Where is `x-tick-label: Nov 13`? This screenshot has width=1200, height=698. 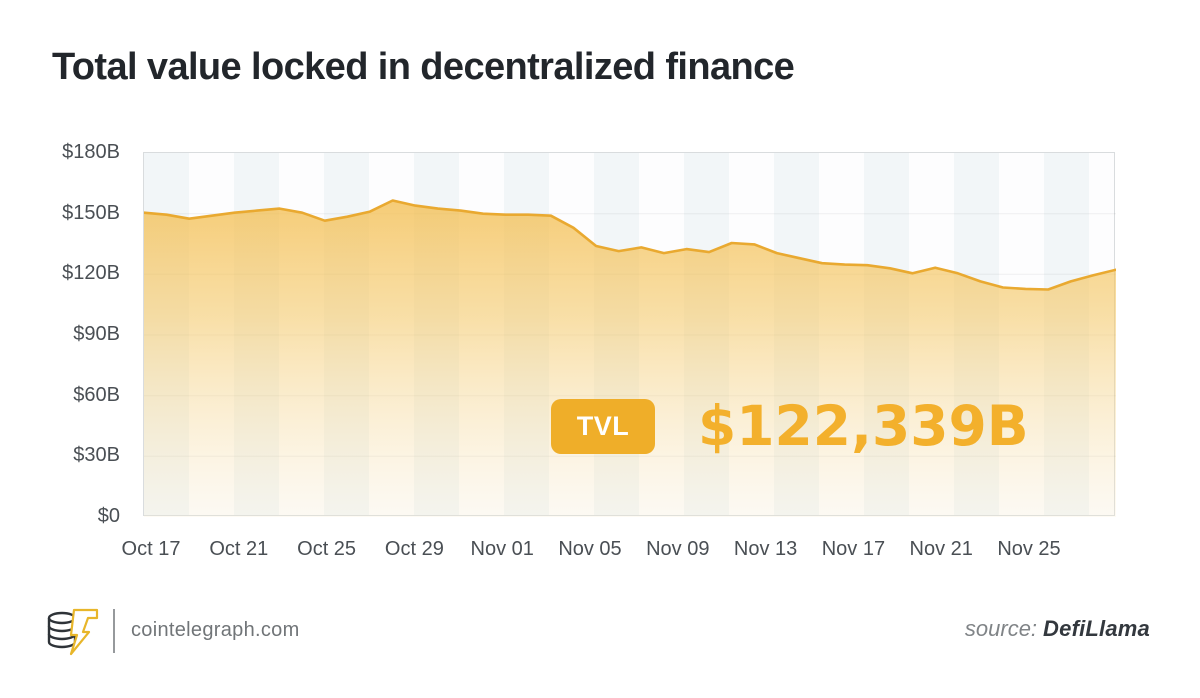
x-tick-label: Nov 13 is located at coordinates (765, 549).